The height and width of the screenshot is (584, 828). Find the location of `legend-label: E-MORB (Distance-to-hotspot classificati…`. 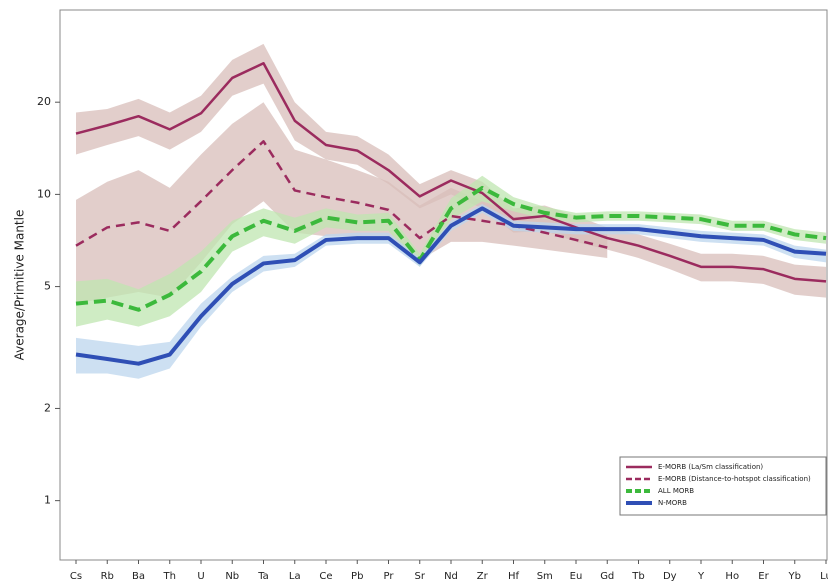

legend-label: E-MORB (Distance-to-hotspot classificati… is located at coordinates (734, 479).